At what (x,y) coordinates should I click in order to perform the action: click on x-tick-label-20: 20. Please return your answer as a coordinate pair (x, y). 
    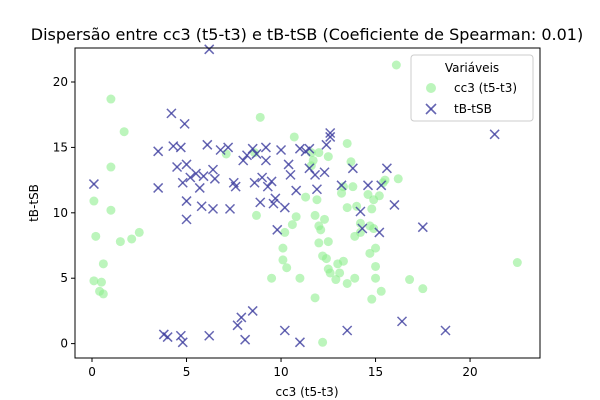
    Looking at the image, I should click on (469, 372).